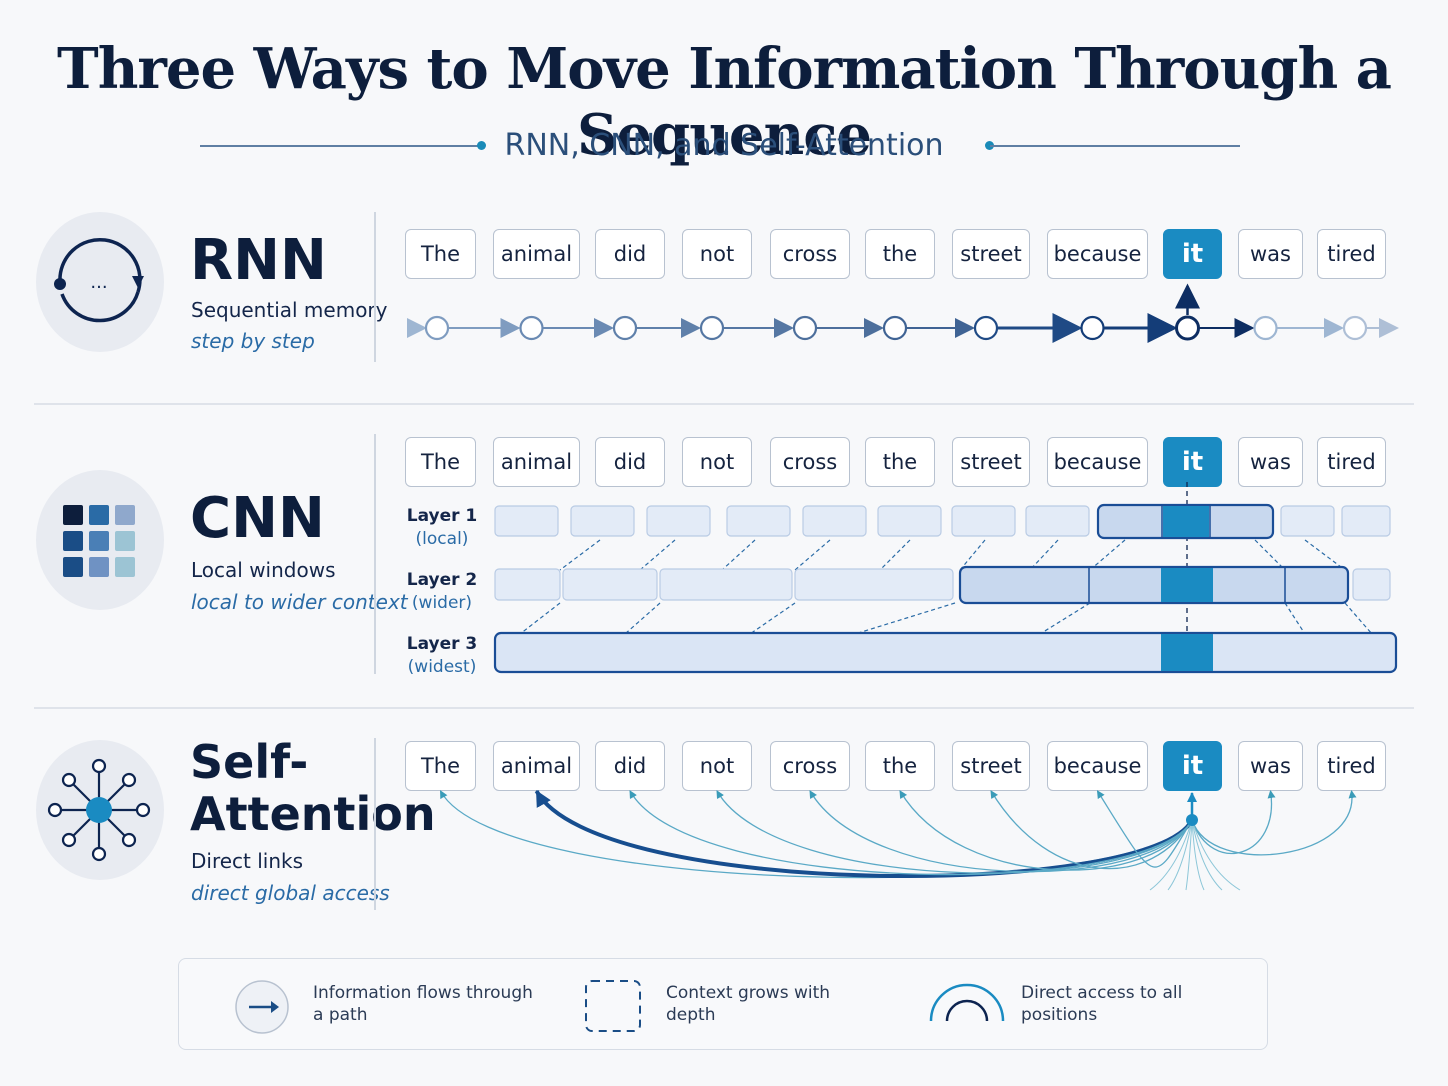 Image resolution: width=1448 pixels, height=1086 pixels. Describe the element at coordinates (1192, 820) in the screenshot. I see `attention-hub` at that location.